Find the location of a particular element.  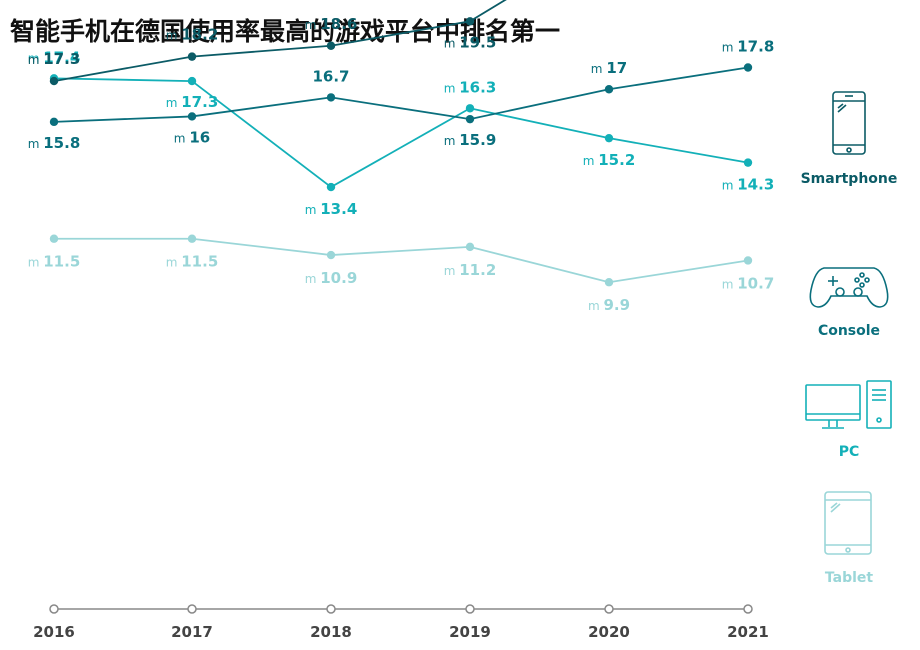

data-point-tablet-2020 is located at coordinates (609, 282).